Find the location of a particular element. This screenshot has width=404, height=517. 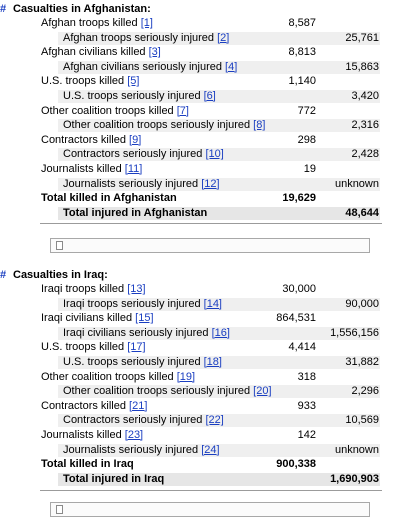

citation-link: [23] is located at coordinates (134, 434).